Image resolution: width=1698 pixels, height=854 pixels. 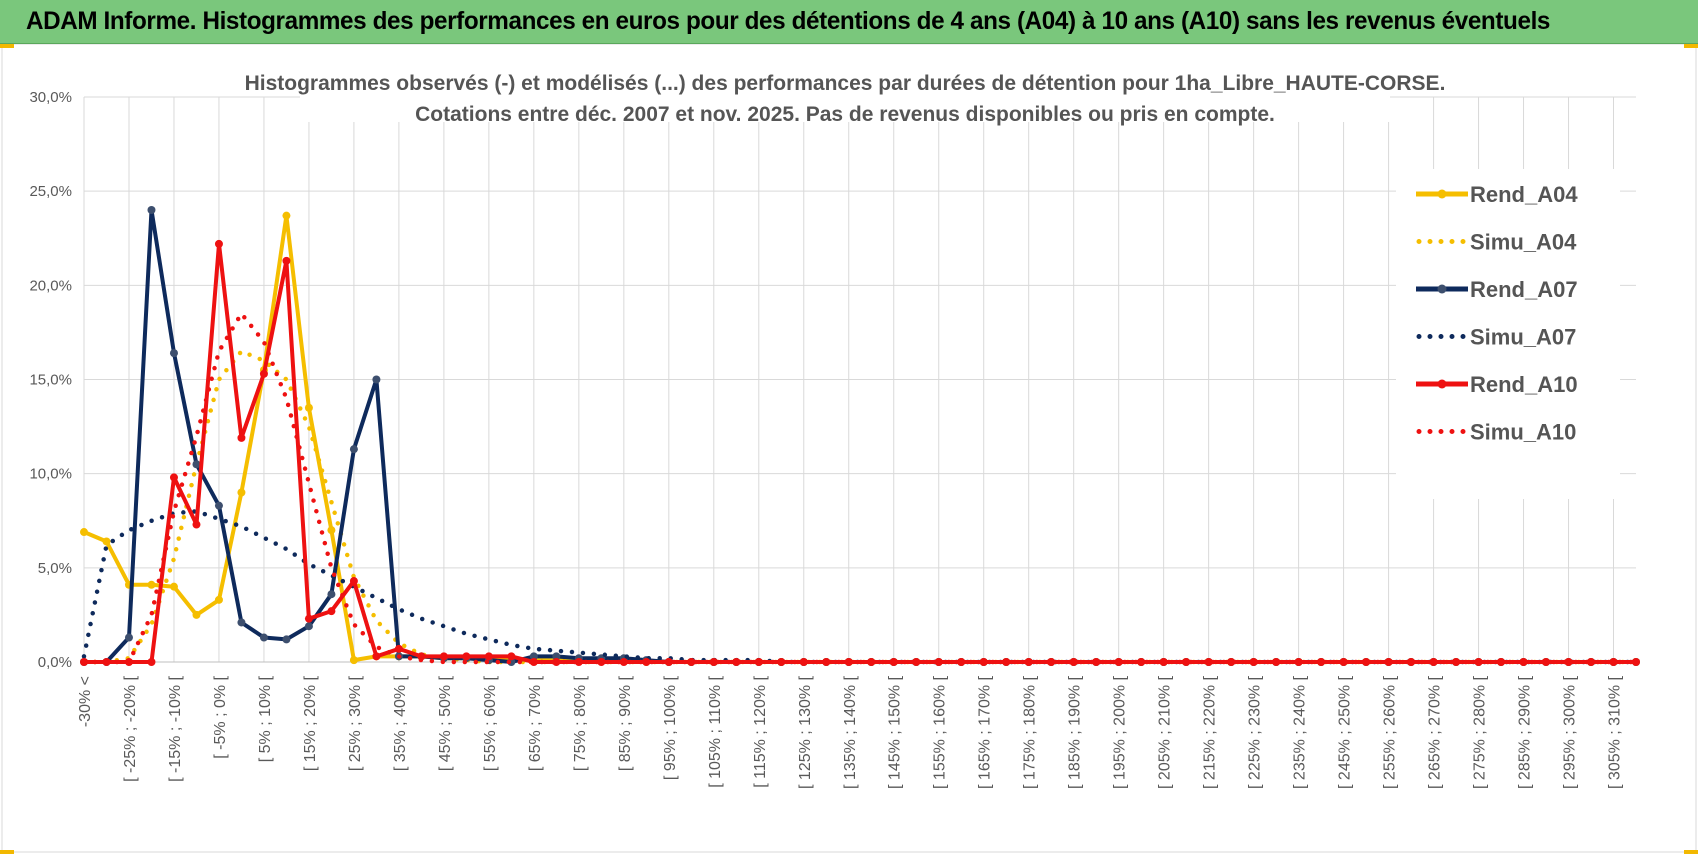 I want to click on title-background, so click(x=845, y=91).